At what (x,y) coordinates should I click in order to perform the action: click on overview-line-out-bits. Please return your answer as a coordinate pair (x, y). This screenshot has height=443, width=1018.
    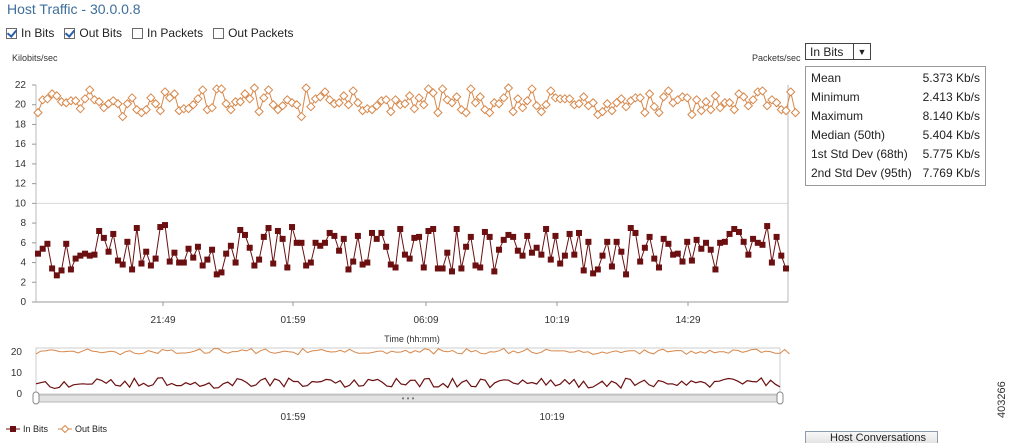
    Looking at the image, I should click on (412, 351).